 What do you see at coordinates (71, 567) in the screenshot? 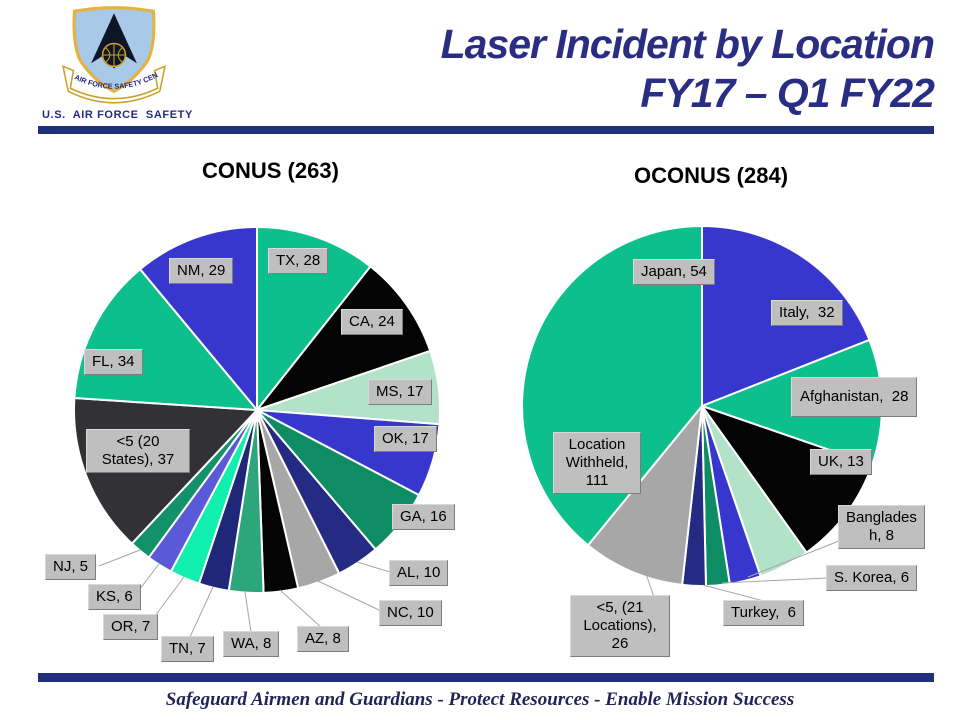
I see `data-label: NJ, 5` at bounding box center [71, 567].